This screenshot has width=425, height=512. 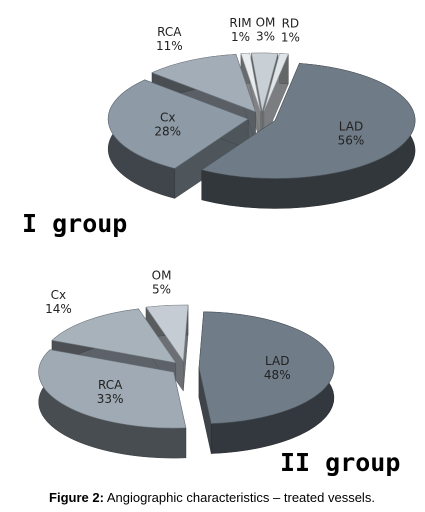 What do you see at coordinates (291, 23) in the screenshot?
I see `slice-label: RD` at bounding box center [291, 23].